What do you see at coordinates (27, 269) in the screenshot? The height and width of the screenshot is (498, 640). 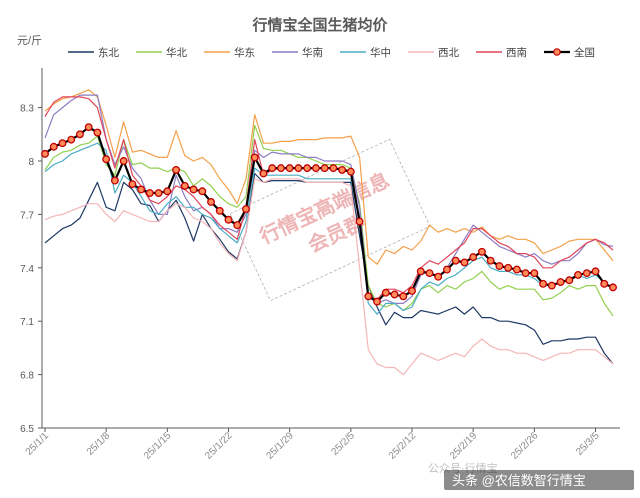 I see `y-tick-label: 7.4` at bounding box center [27, 269].